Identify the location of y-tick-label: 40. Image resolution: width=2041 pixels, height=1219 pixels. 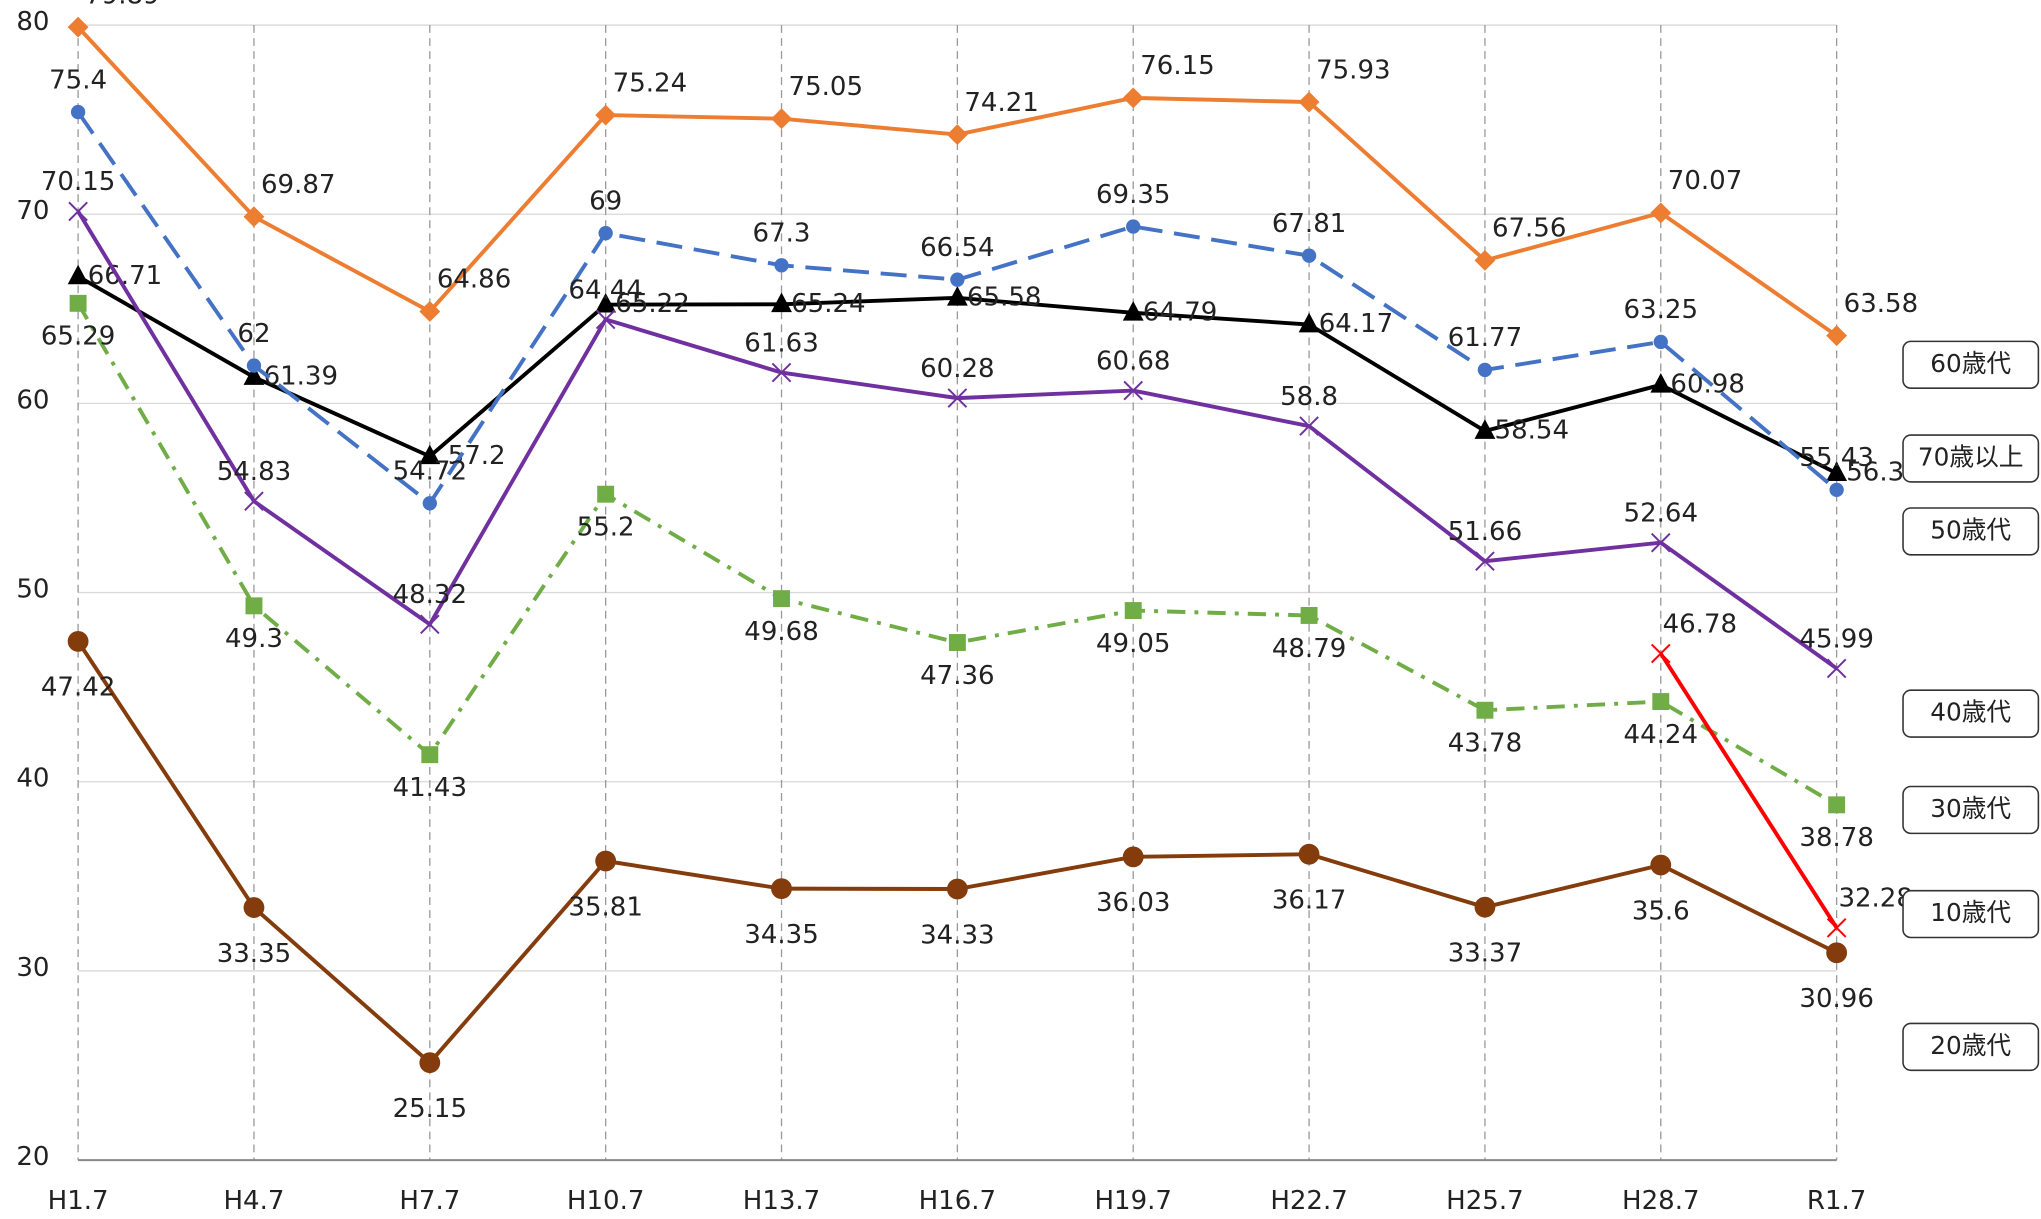
(32, 779).